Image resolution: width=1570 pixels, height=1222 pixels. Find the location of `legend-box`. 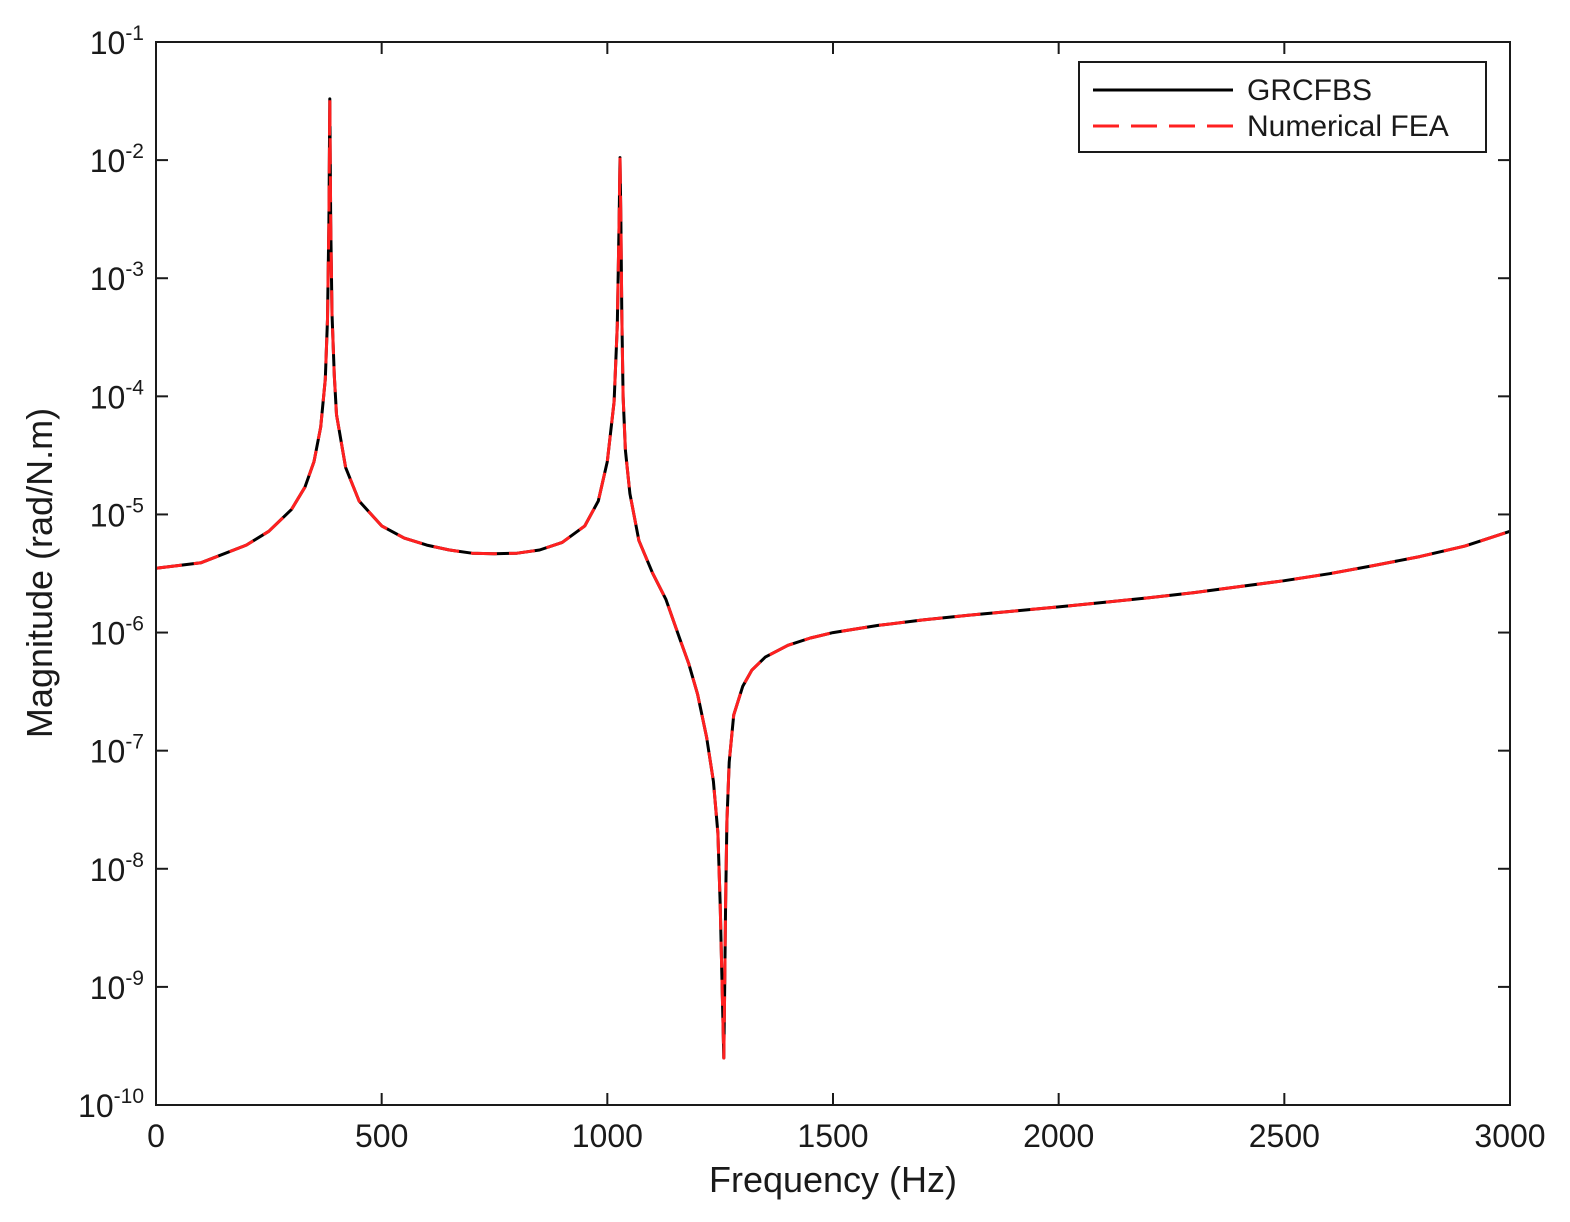

legend-box is located at coordinates (1282, 107).